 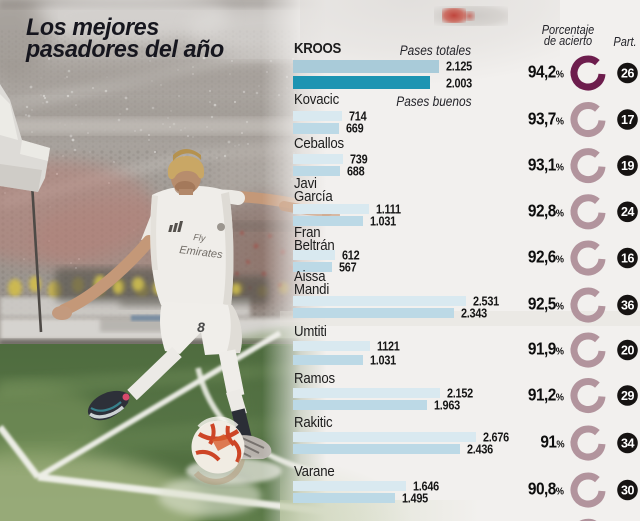 What do you see at coordinates (627, 212) in the screenshot?
I see `svg-text: 24` at bounding box center [627, 212].